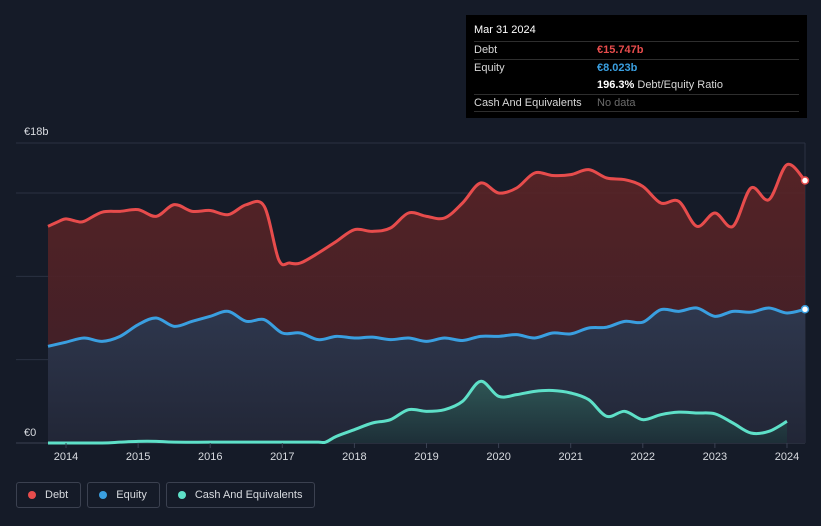 The image size is (821, 526). Describe the element at coordinates (620, 50) in the screenshot. I see `tooltip-debt-value: €15.747b` at that location.